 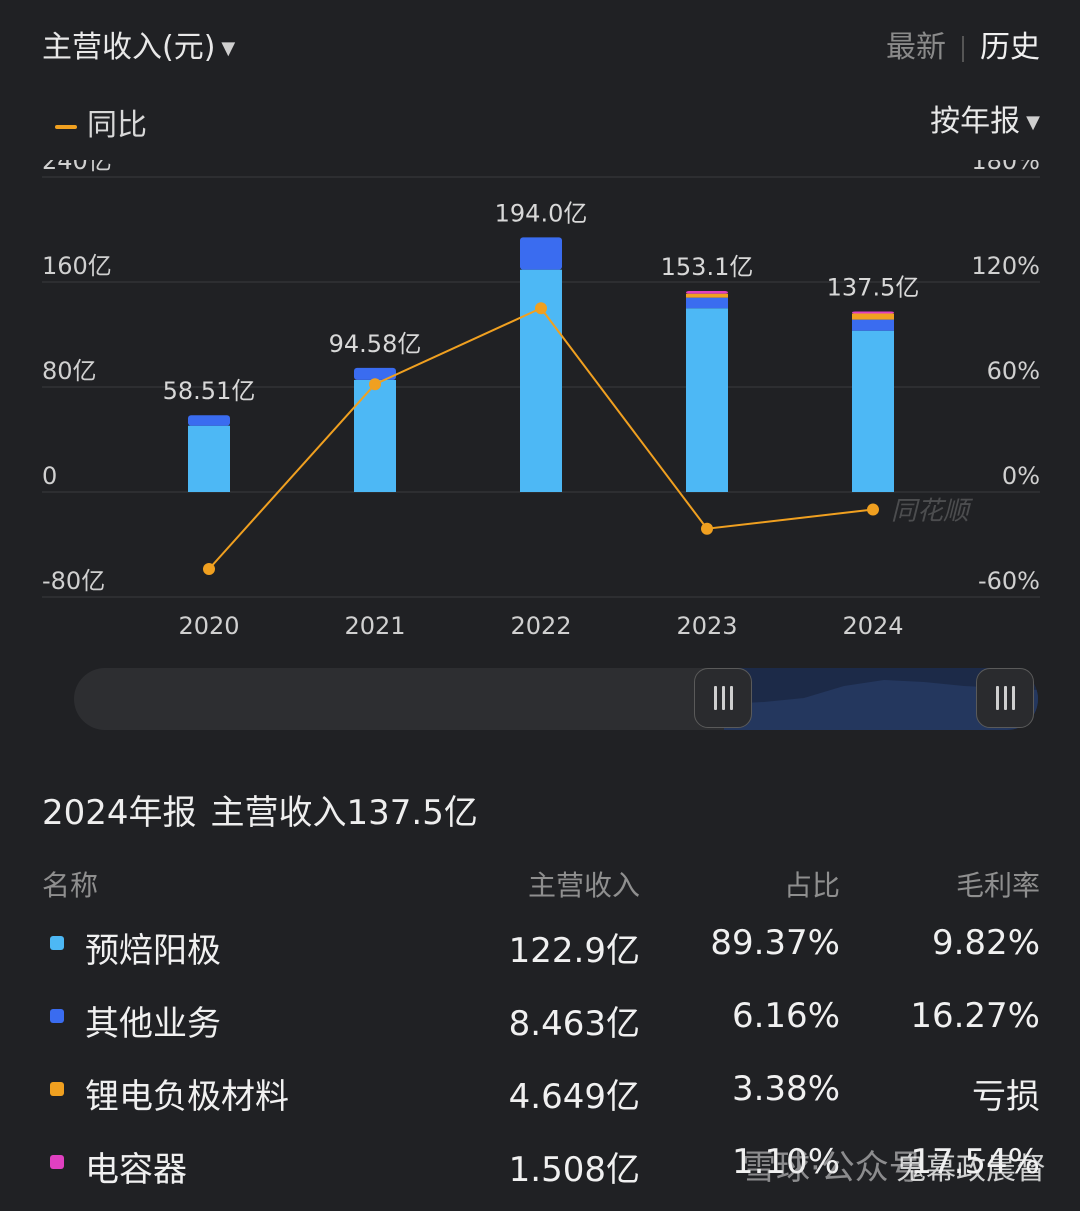 I want to click on y-left-tick-label: 240亿, so click(x=77, y=167).